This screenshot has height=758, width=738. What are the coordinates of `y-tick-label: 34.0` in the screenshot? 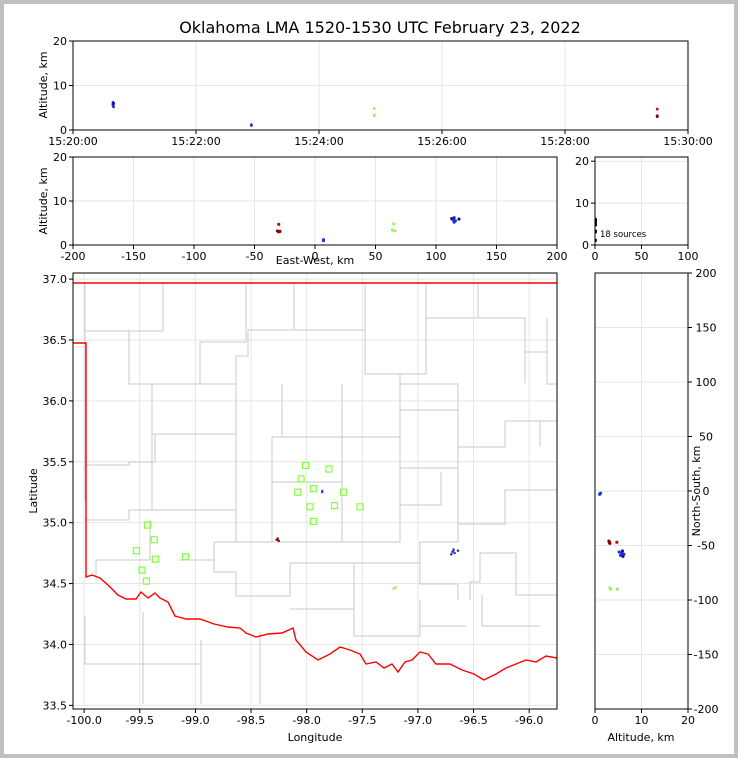 It's located at (55, 644).